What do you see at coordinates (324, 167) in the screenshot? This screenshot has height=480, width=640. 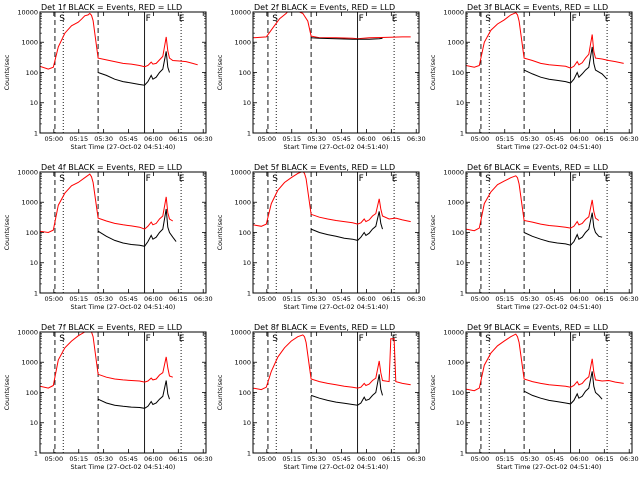 I see `panel-title: Det 5f BLACK = Events, RED = LLD` at bounding box center [324, 167].